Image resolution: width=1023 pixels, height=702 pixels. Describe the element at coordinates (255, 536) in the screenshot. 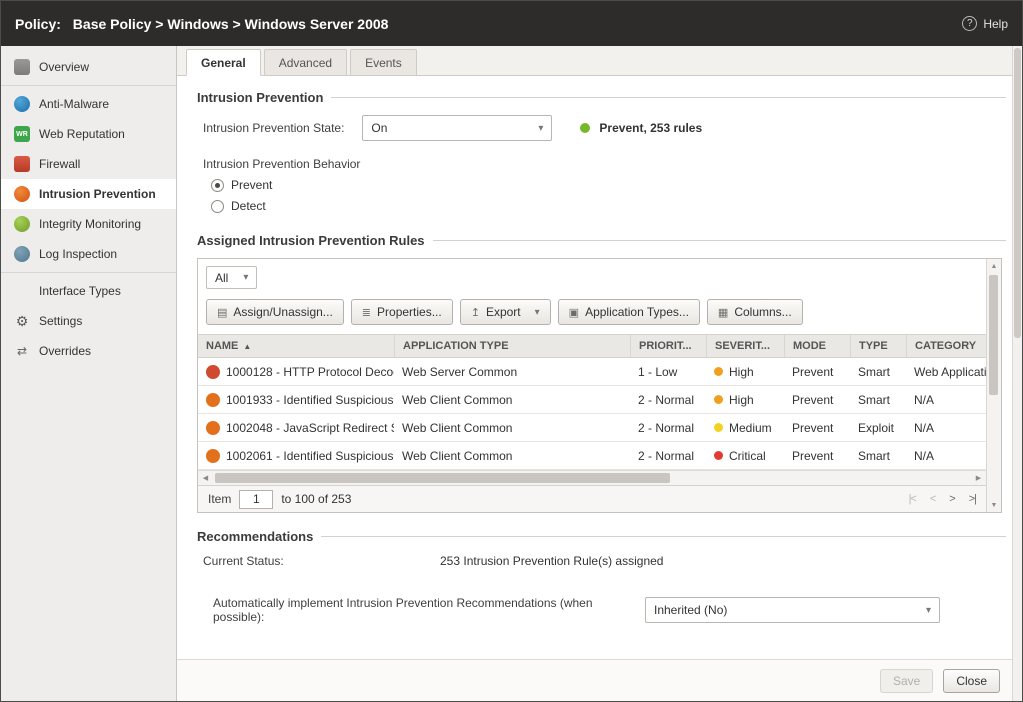

I see `section-title: Recommendations` at that location.